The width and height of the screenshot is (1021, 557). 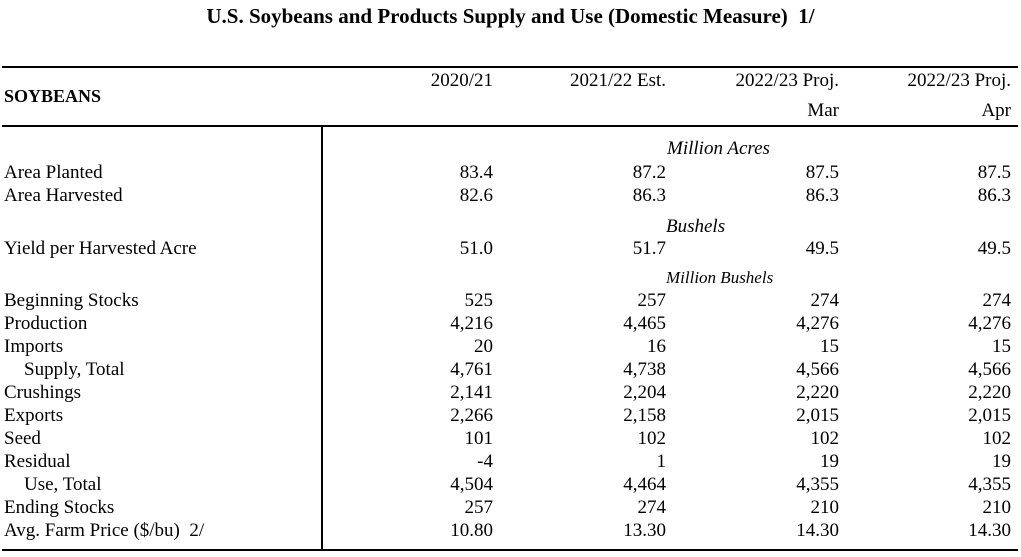 What do you see at coordinates (825, 438) in the screenshot?
I see `value-2022-23-mar: 102` at bounding box center [825, 438].